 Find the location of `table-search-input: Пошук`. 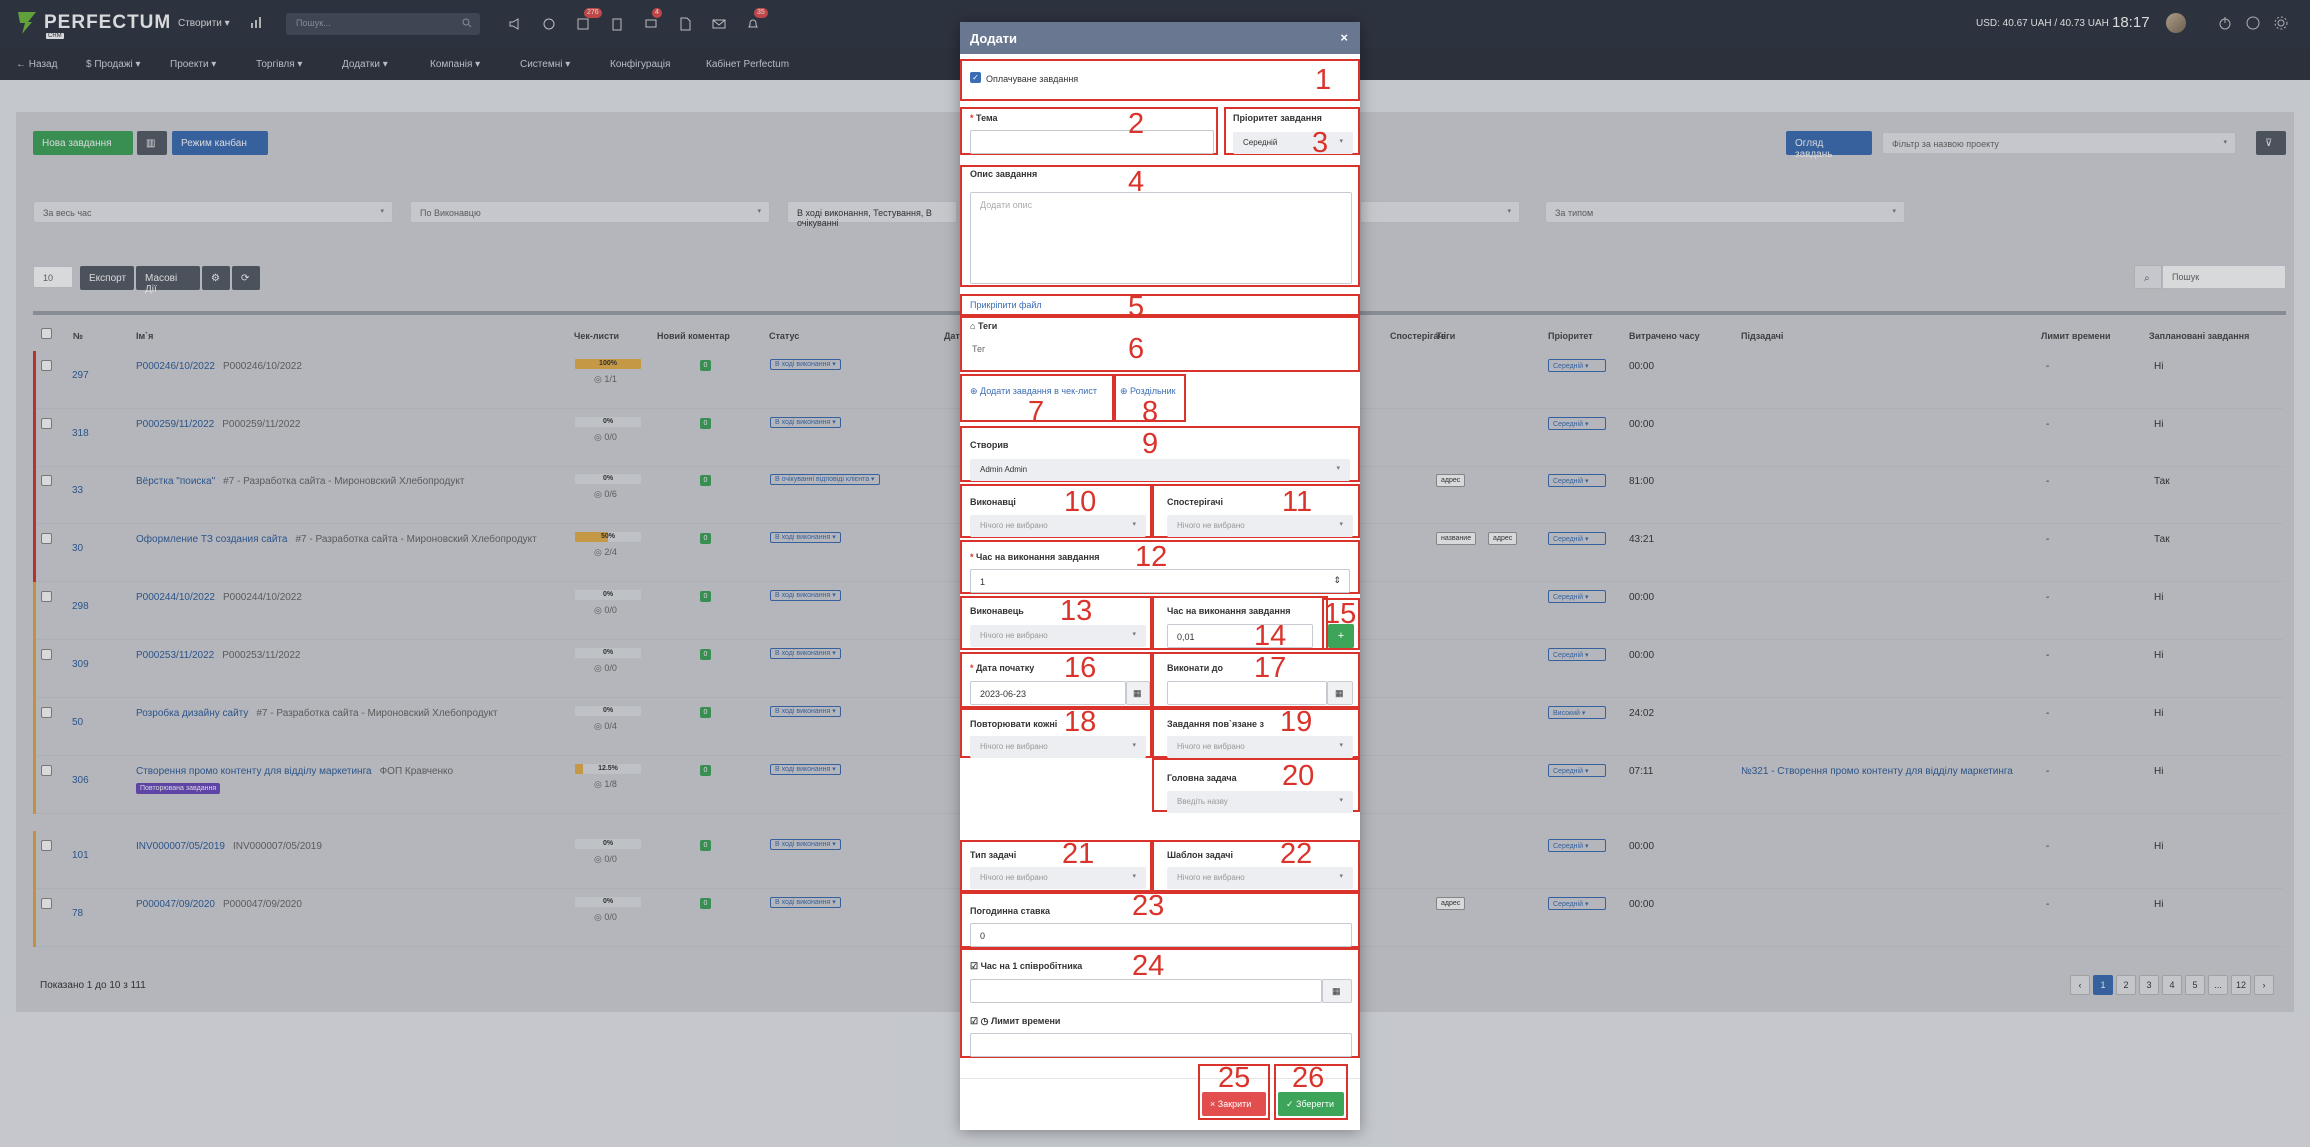

table-search-input: Пошук is located at coordinates (2224, 277).